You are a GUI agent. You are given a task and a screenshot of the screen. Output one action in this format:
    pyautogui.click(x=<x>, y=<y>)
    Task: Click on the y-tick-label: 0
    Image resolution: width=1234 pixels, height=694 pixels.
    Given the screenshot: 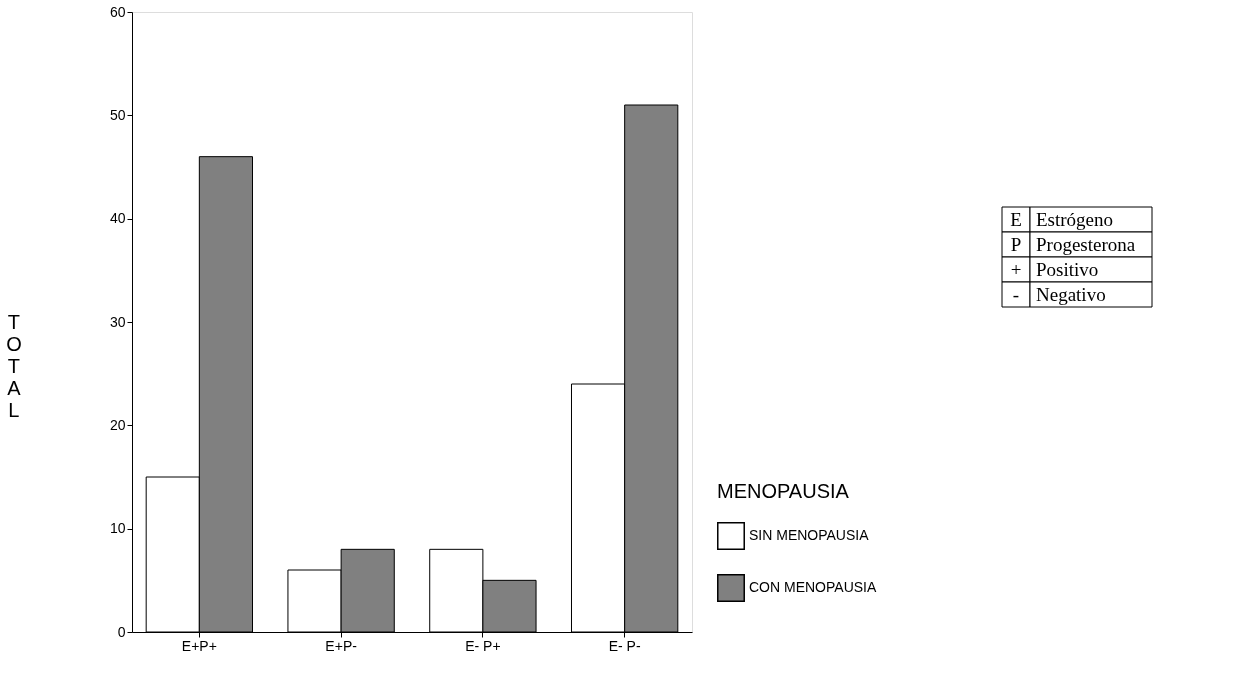 What is the action you would take?
    pyautogui.click(x=121, y=631)
    